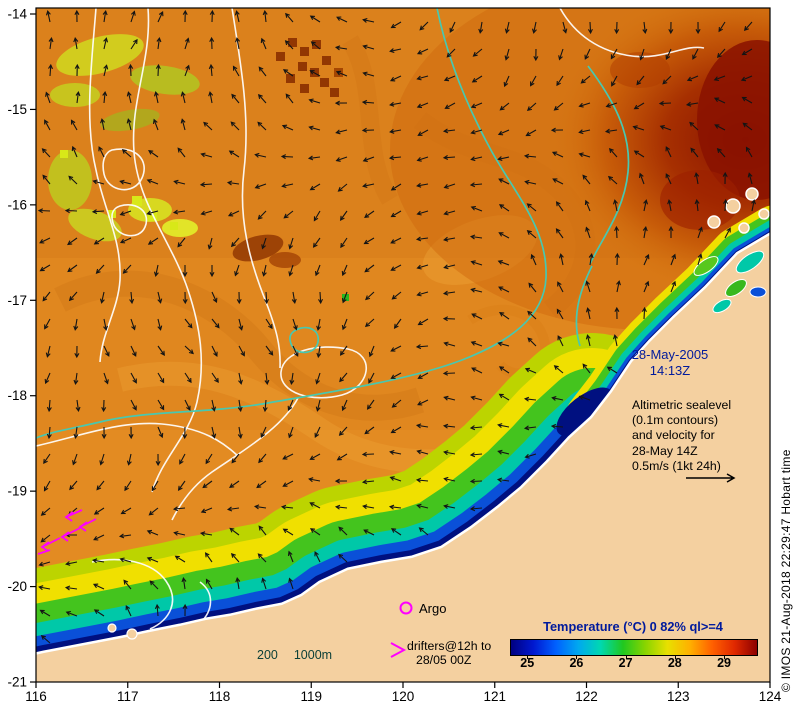 The height and width of the screenshot is (710, 800). Describe the element at coordinates (586, 696) in the screenshot. I see `lon-tick-label: 122` at that location.